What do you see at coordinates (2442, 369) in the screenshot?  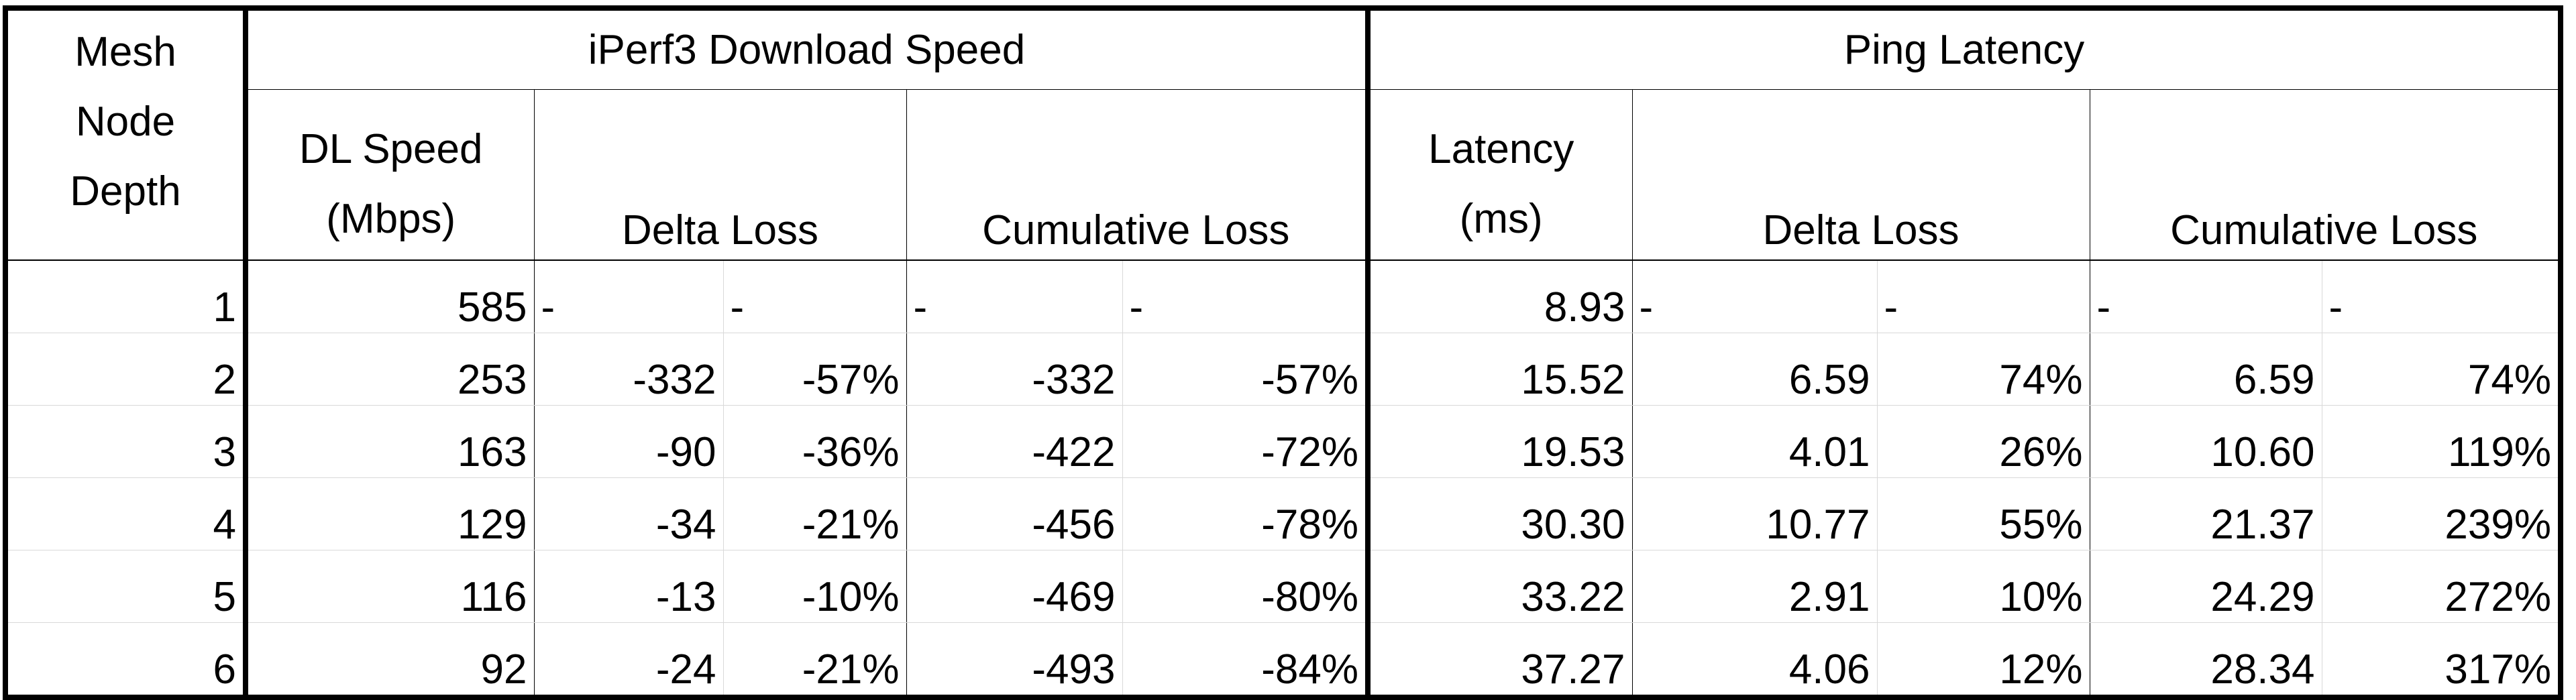 I see `lat-cum-pct-cell: 74%` at bounding box center [2442, 369].